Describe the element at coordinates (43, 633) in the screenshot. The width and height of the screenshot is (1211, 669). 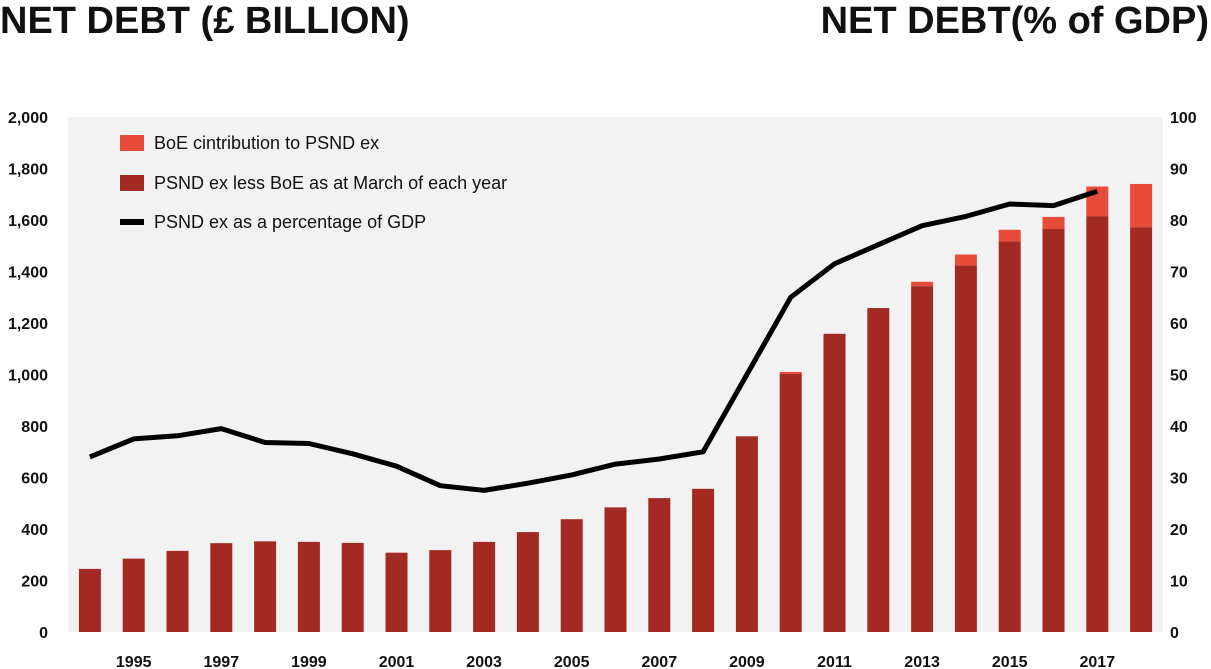
I see `y-left-tick-label: 0` at that location.